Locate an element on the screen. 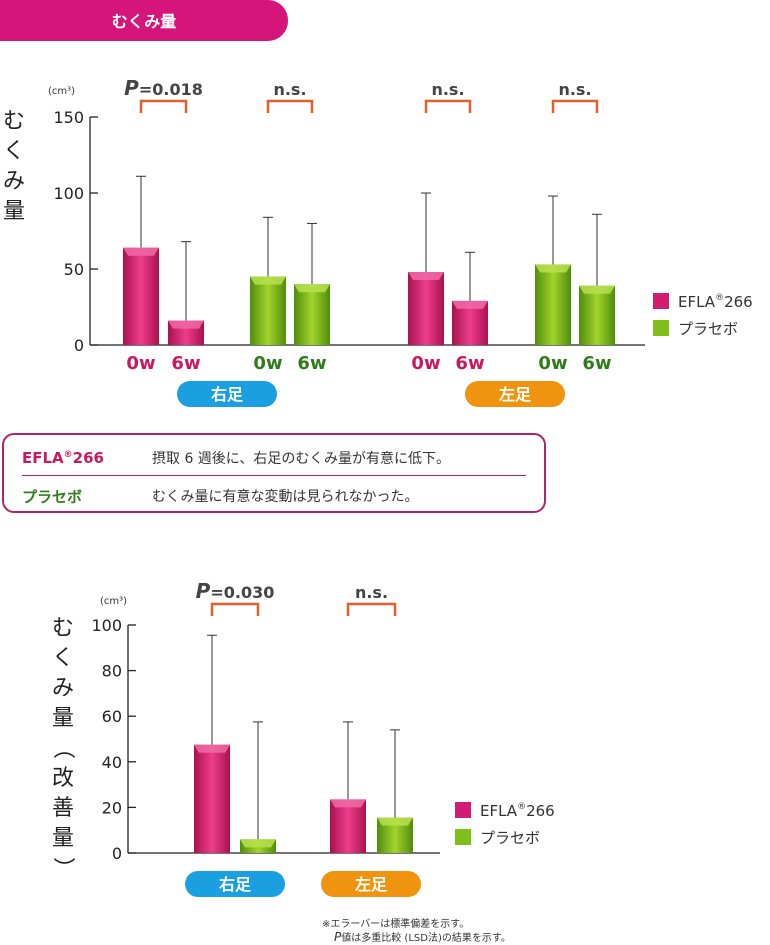 This screenshot has width=770, height=945. summary-efla-name: EFLA®266 is located at coordinates (63, 458).